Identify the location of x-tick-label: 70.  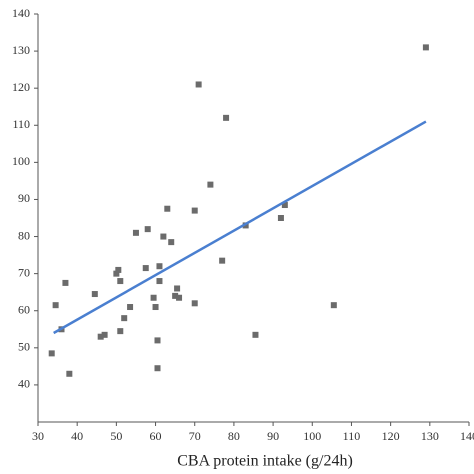
(195, 436).